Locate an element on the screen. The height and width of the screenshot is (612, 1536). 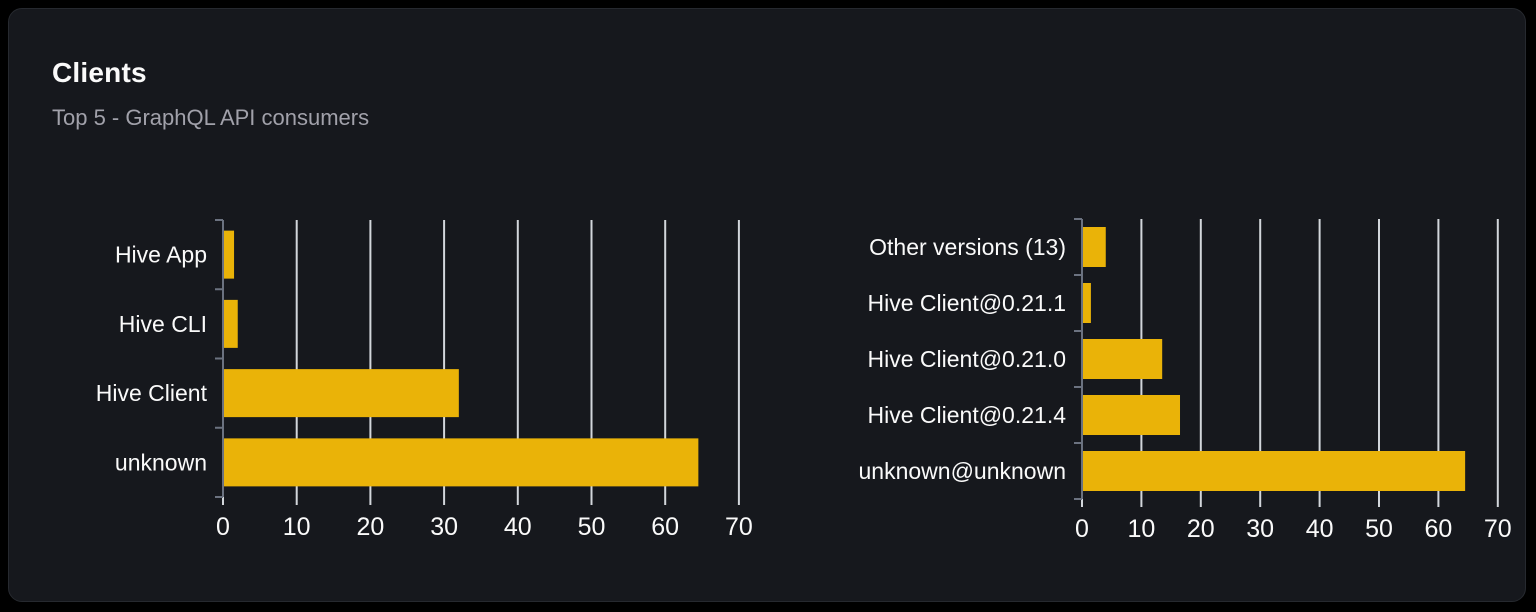
page-subtitle: Top 5 - GraphQL API consumers is located at coordinates (211, 117).